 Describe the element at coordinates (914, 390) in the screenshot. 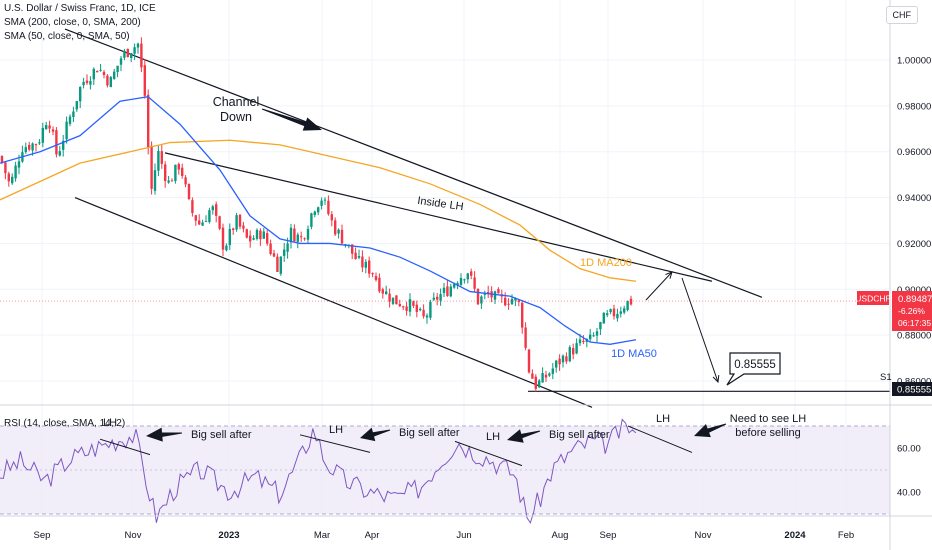

I see `s1-value: 0.85555` at that location.